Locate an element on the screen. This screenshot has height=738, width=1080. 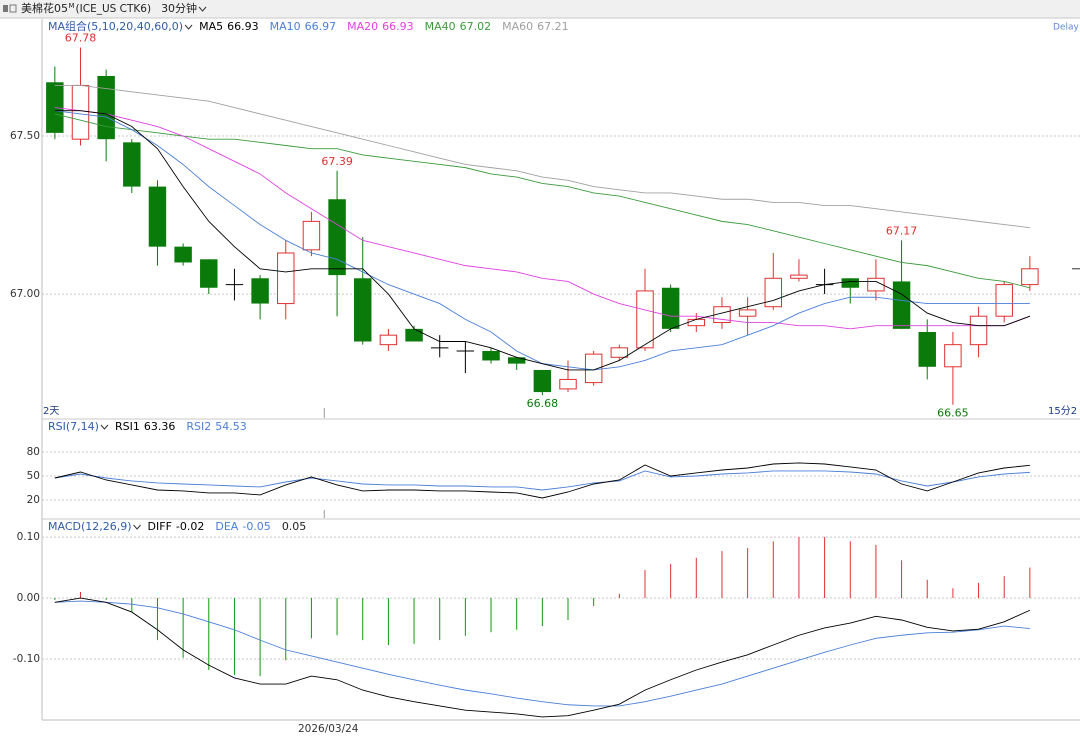
legend-name: DEA is located at coordinates (226, 526).